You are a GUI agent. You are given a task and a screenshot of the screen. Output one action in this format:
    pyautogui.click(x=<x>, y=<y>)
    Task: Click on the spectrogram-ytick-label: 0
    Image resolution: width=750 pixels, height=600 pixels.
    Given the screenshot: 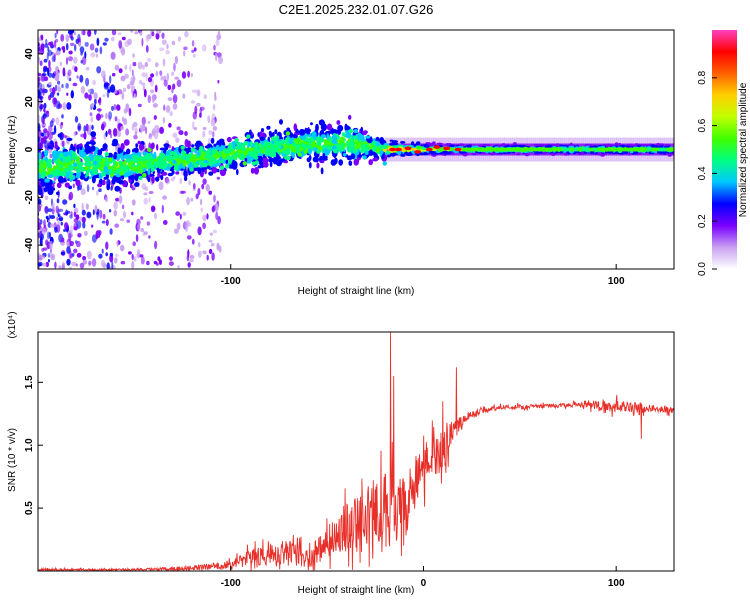 What is the action you would take?
    pyautogui.click(x=29, y=149)
    